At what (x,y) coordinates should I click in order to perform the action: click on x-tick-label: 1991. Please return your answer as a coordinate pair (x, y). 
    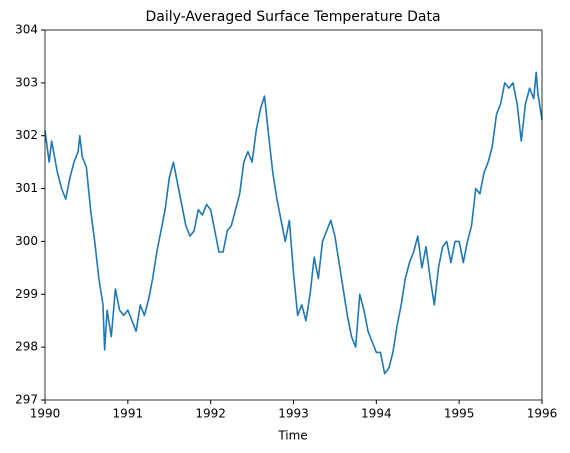
    Looking at the image, I should click on (128, 414).